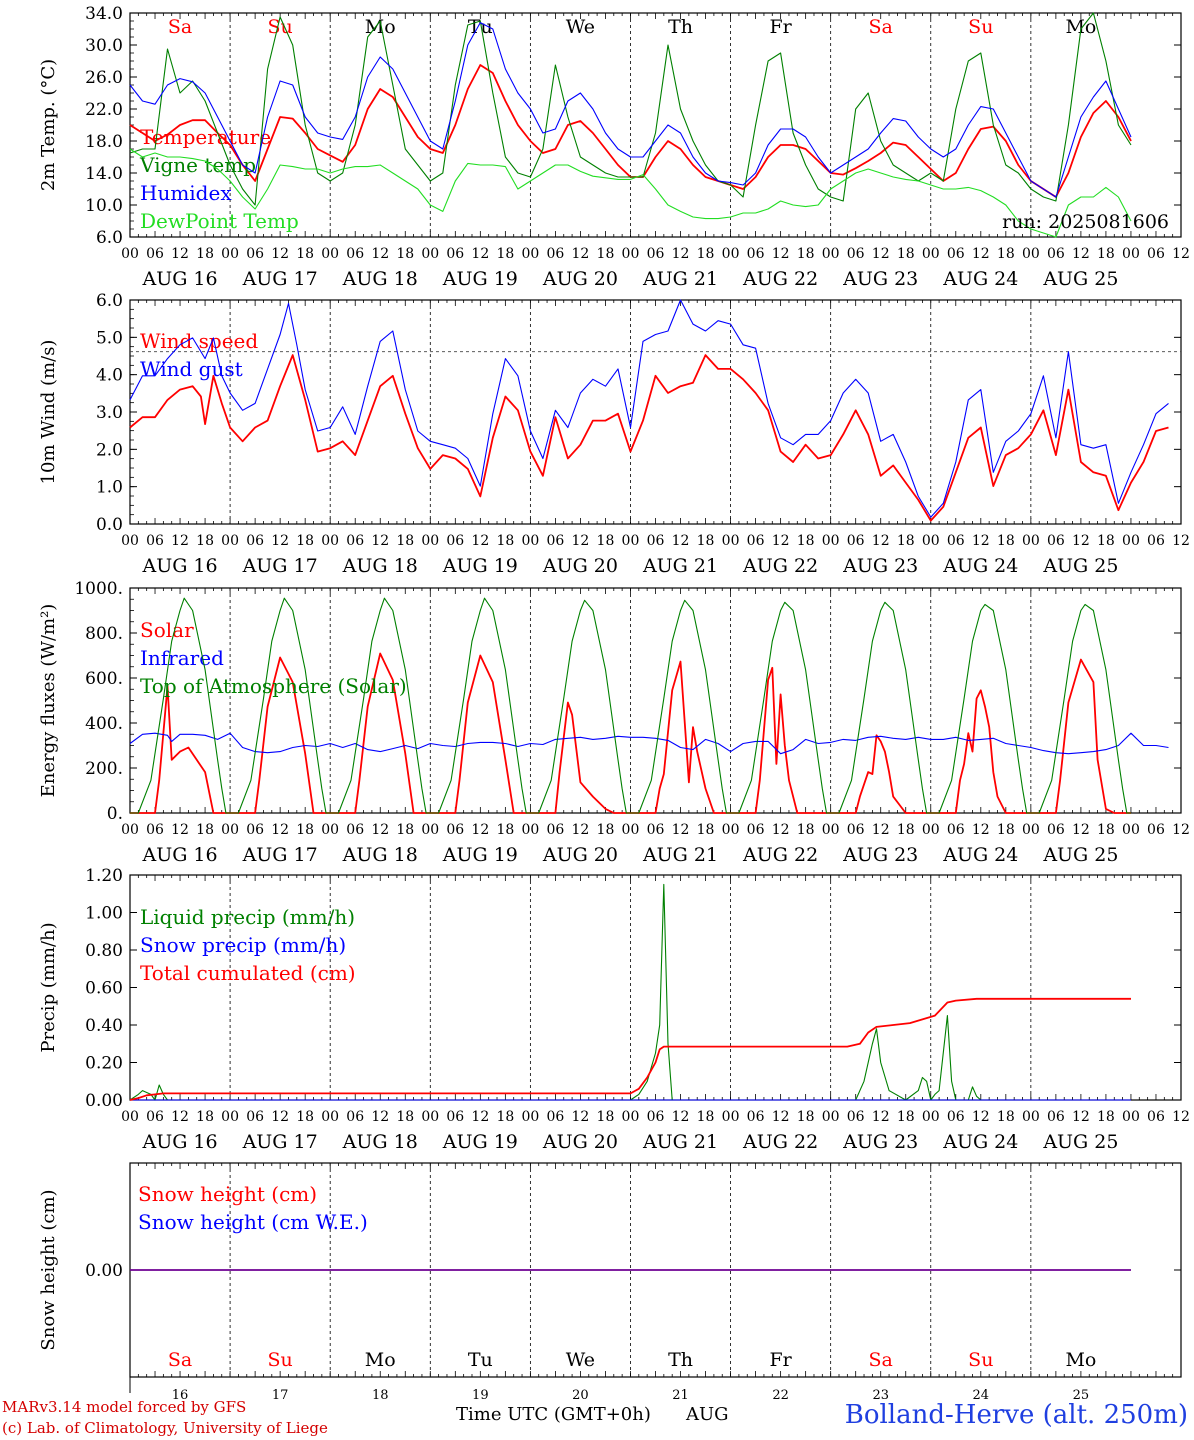 The image size is (1194, 1440). Describe the element at coordinates (109, 338) in the screenshot. I see `y-tick-label: 5.0` at that location.